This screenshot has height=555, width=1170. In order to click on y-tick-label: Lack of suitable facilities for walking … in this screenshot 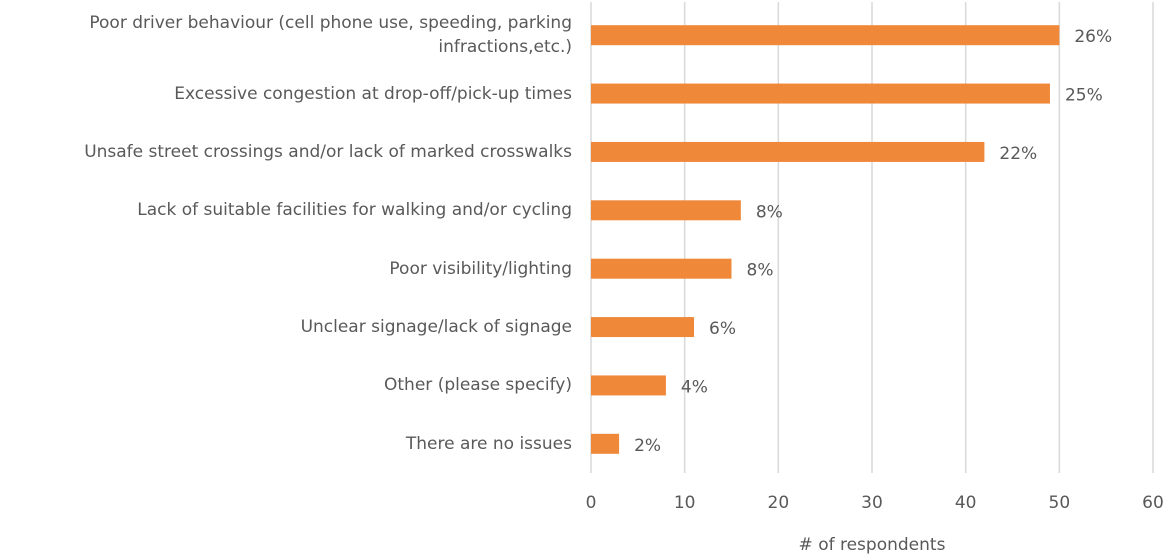, I will do `click(354, 210)`.